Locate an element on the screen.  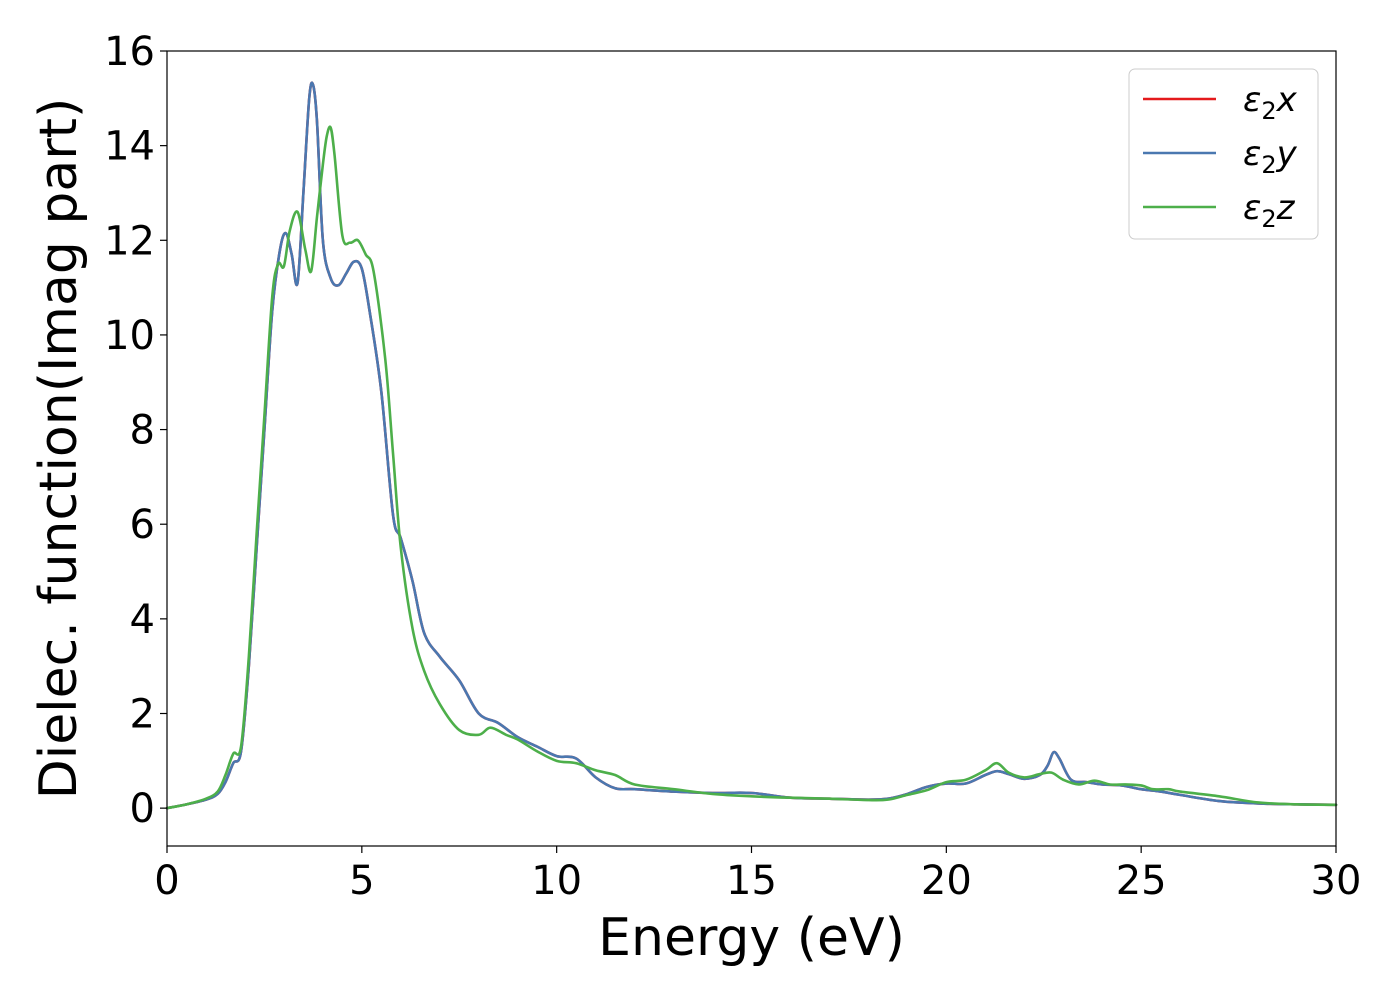
y-tick-label: 12 is located at coordinates (129, 241).